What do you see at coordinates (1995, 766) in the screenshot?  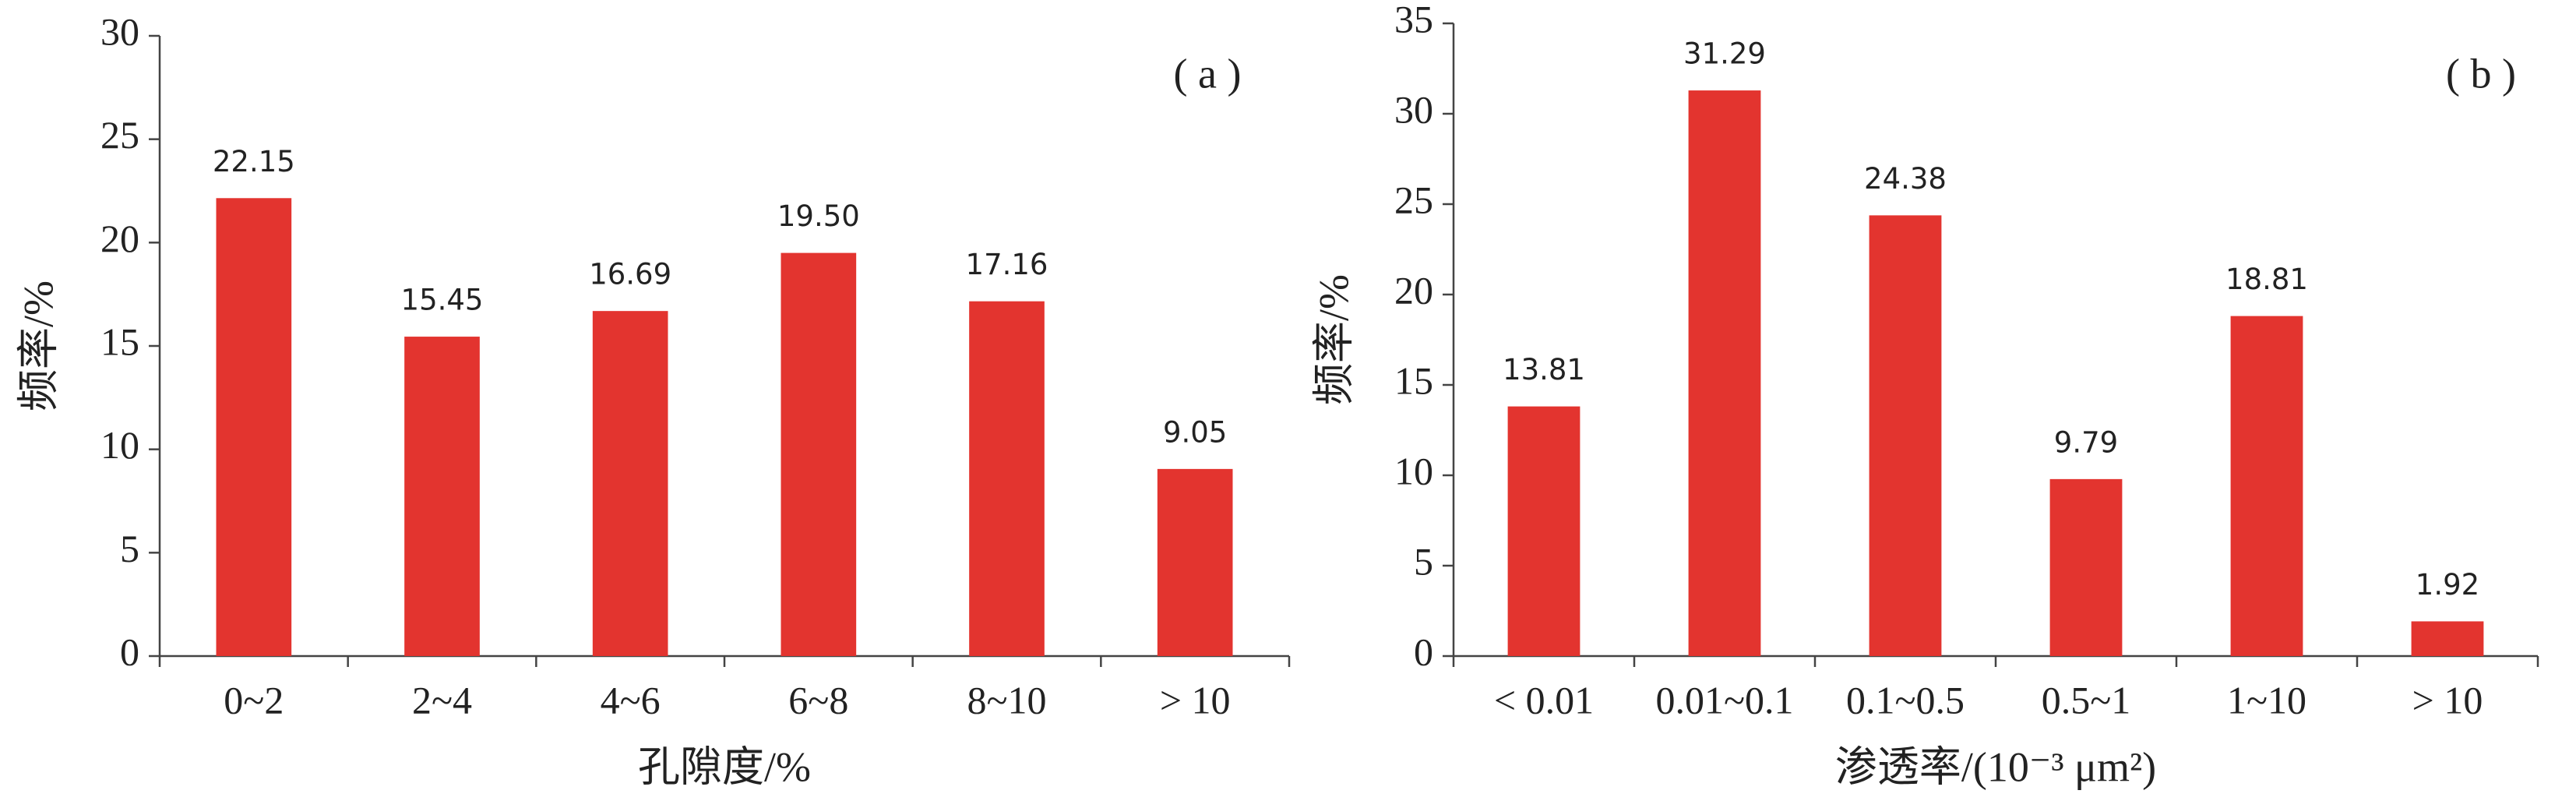 I see `x-axis-title: 渗透率/(10⁻³ μm²)` at bounding box center [1995, 766].